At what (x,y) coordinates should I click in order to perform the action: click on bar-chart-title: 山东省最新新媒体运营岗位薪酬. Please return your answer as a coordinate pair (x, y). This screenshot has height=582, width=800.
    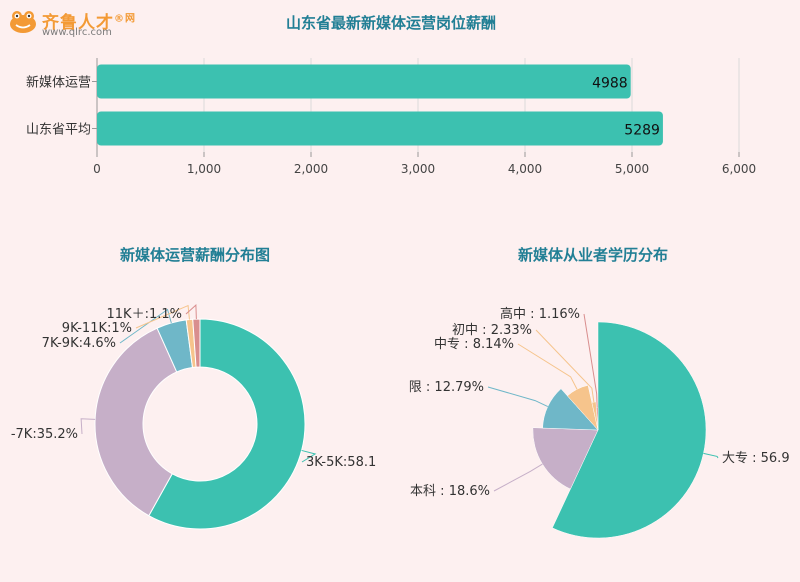
    Looking at the image, I should click on (391, 23).